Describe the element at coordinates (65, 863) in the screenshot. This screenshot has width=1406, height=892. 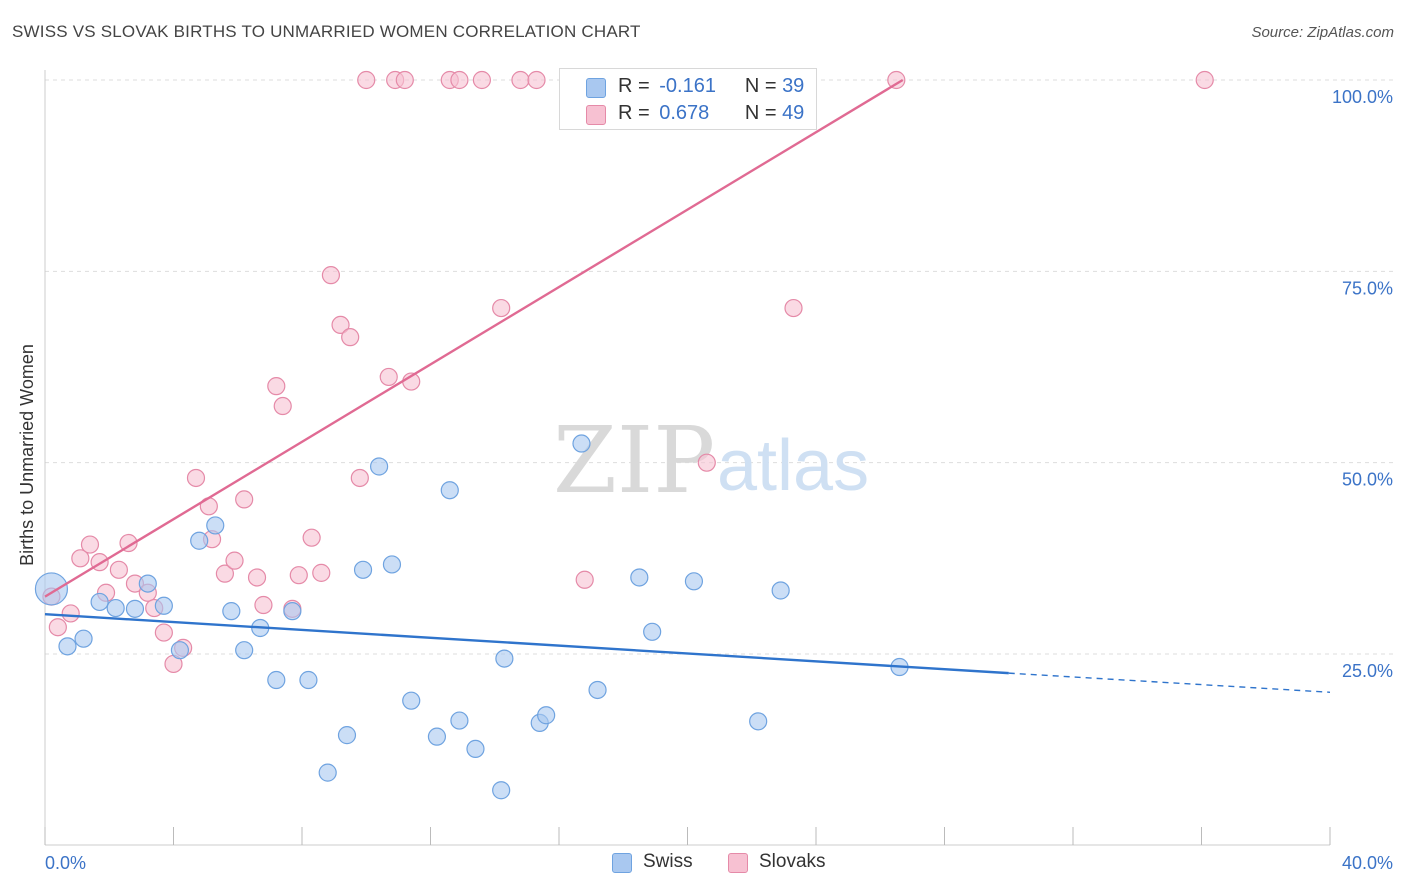
I see `x-tick-label-min: 0.0%` at that location.